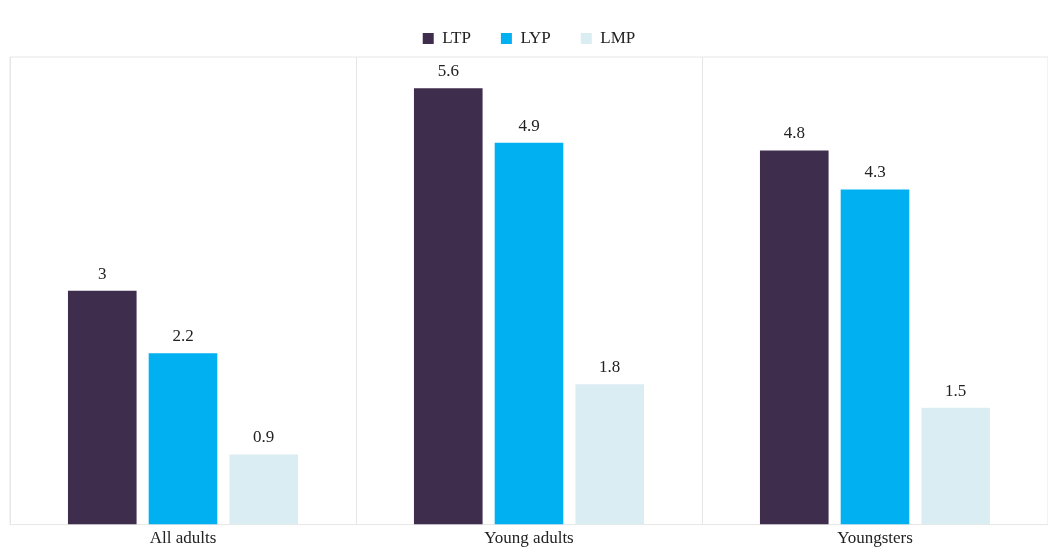 Image resolution: width=1048 pixels, height=553 pixels. Describe the element at coordinates (183, 336) in the screenshot. I see `data-label: 2.2` at that location.